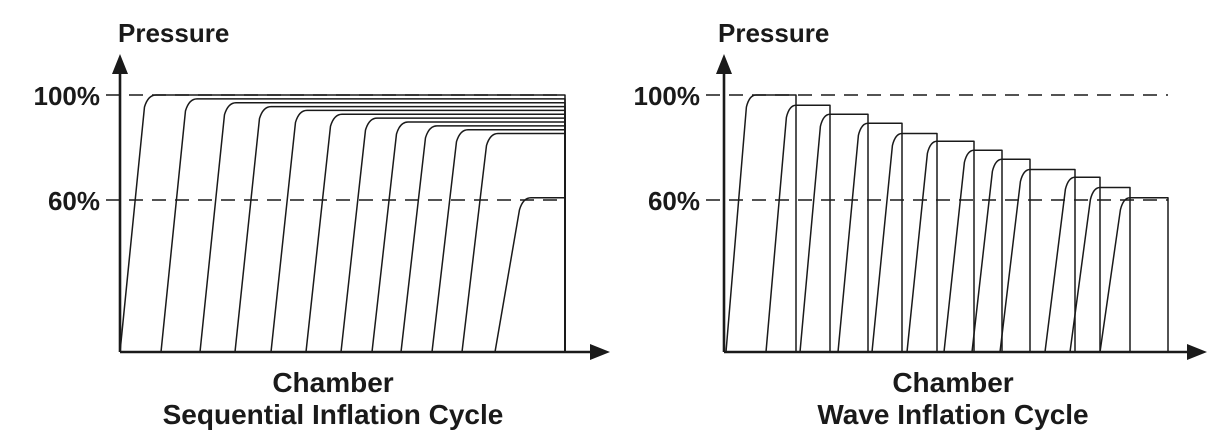 The width and height of the screenshot is (1209, 432). I want to click on chart-title: Wave Inflation Cycle, so click(952, 414).